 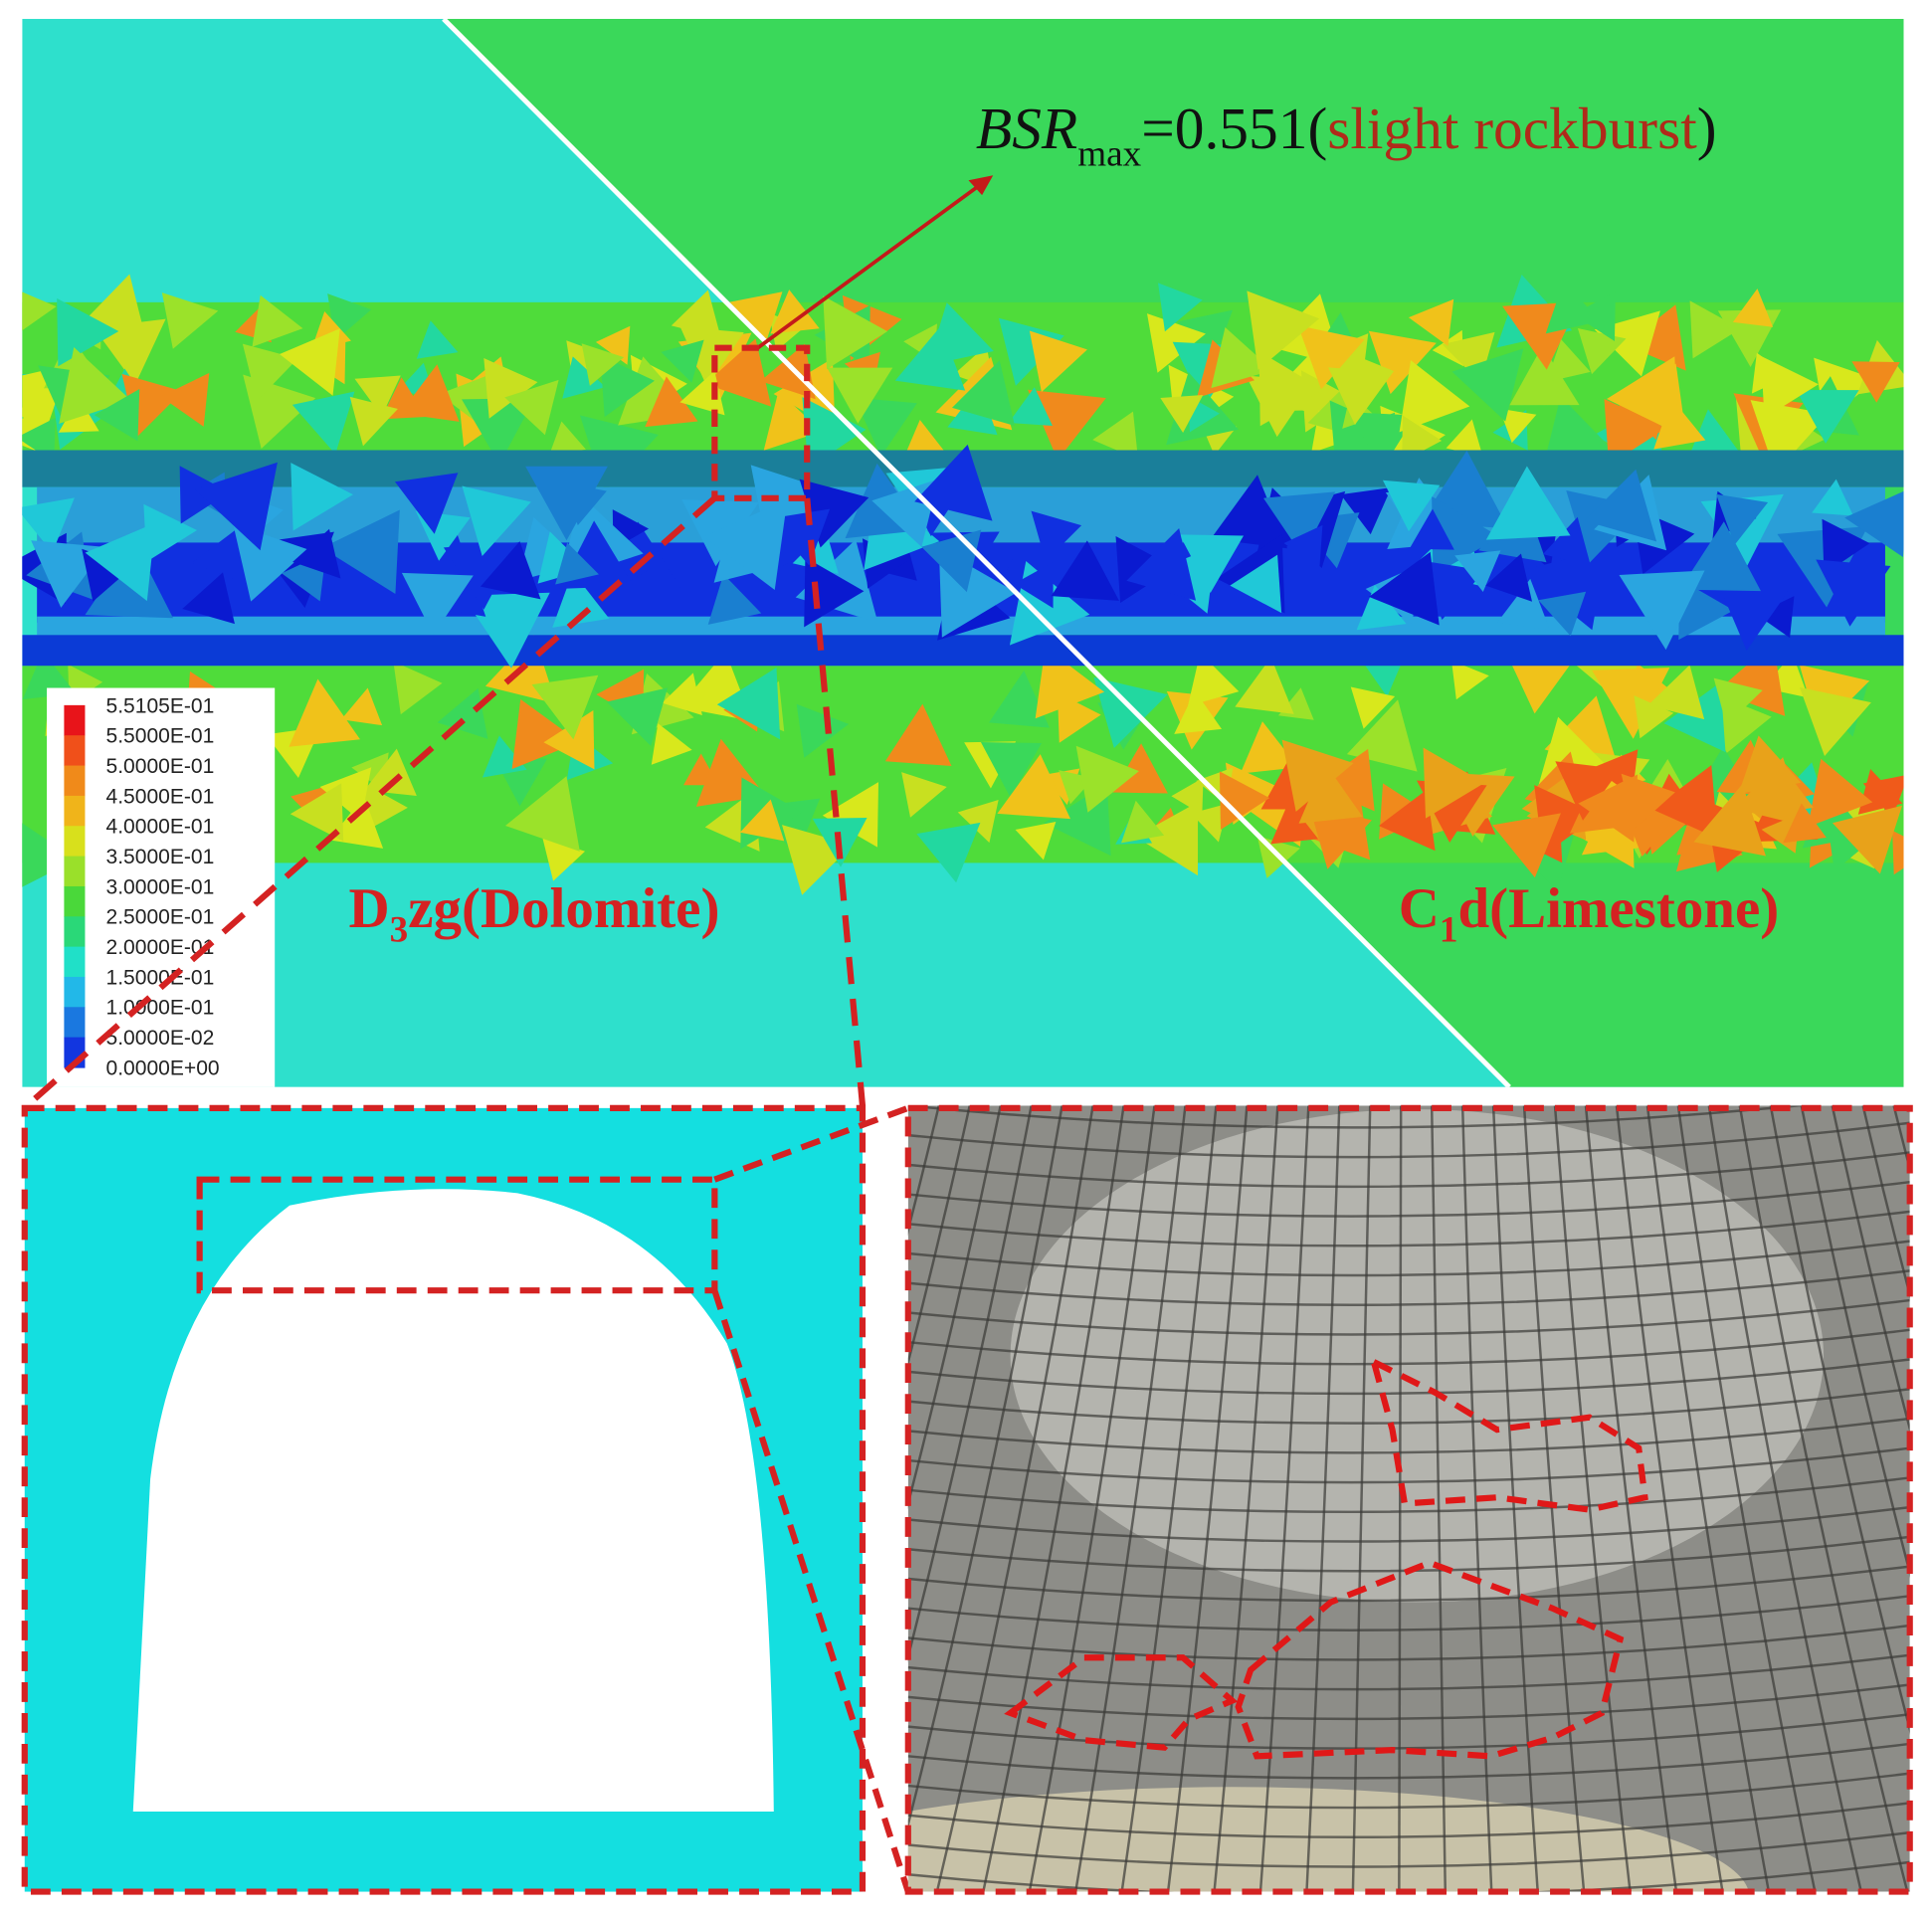 I want to click on zone-symbol: C, so click(x=1419, y=909).